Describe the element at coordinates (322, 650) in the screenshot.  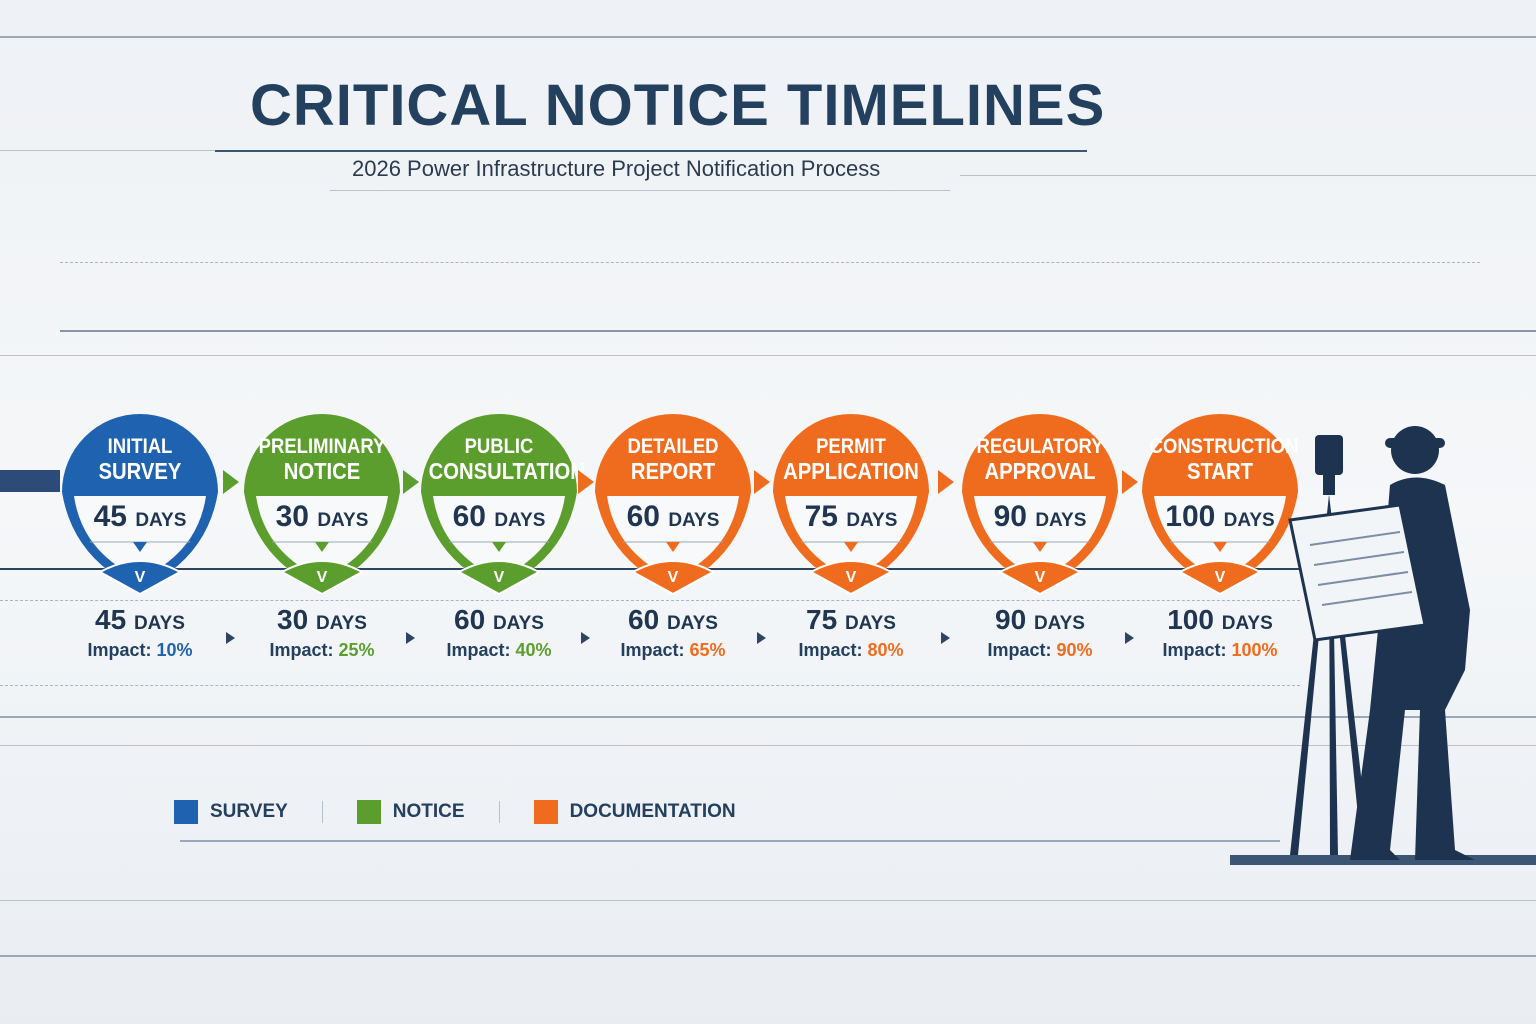
I see `summary-impact: Impact: 25%` at that location.